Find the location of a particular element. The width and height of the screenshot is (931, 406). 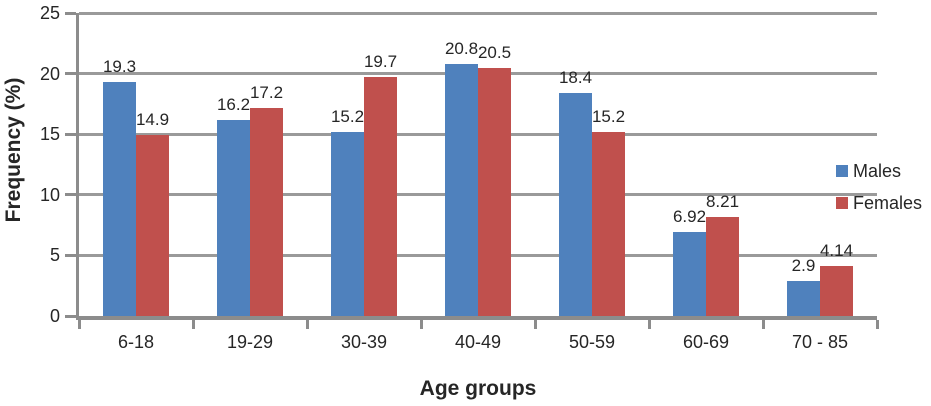

bar-group-19-29: 16.2 17.2 is located at coordinates (250, 164).